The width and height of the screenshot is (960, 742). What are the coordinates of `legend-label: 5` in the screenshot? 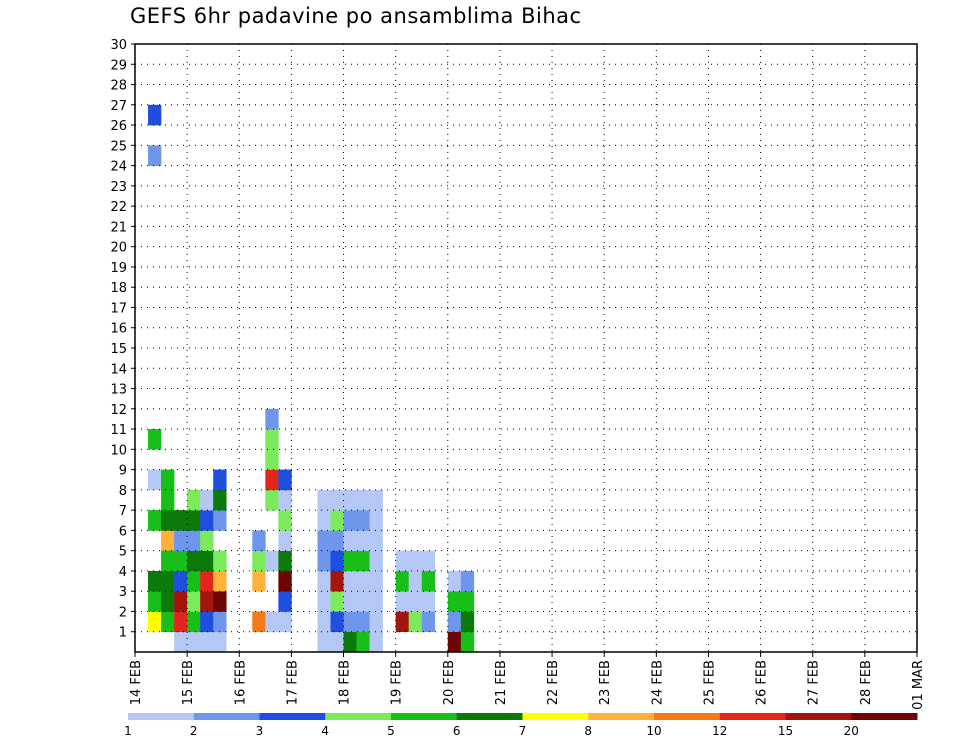 It's located at (391, 731).